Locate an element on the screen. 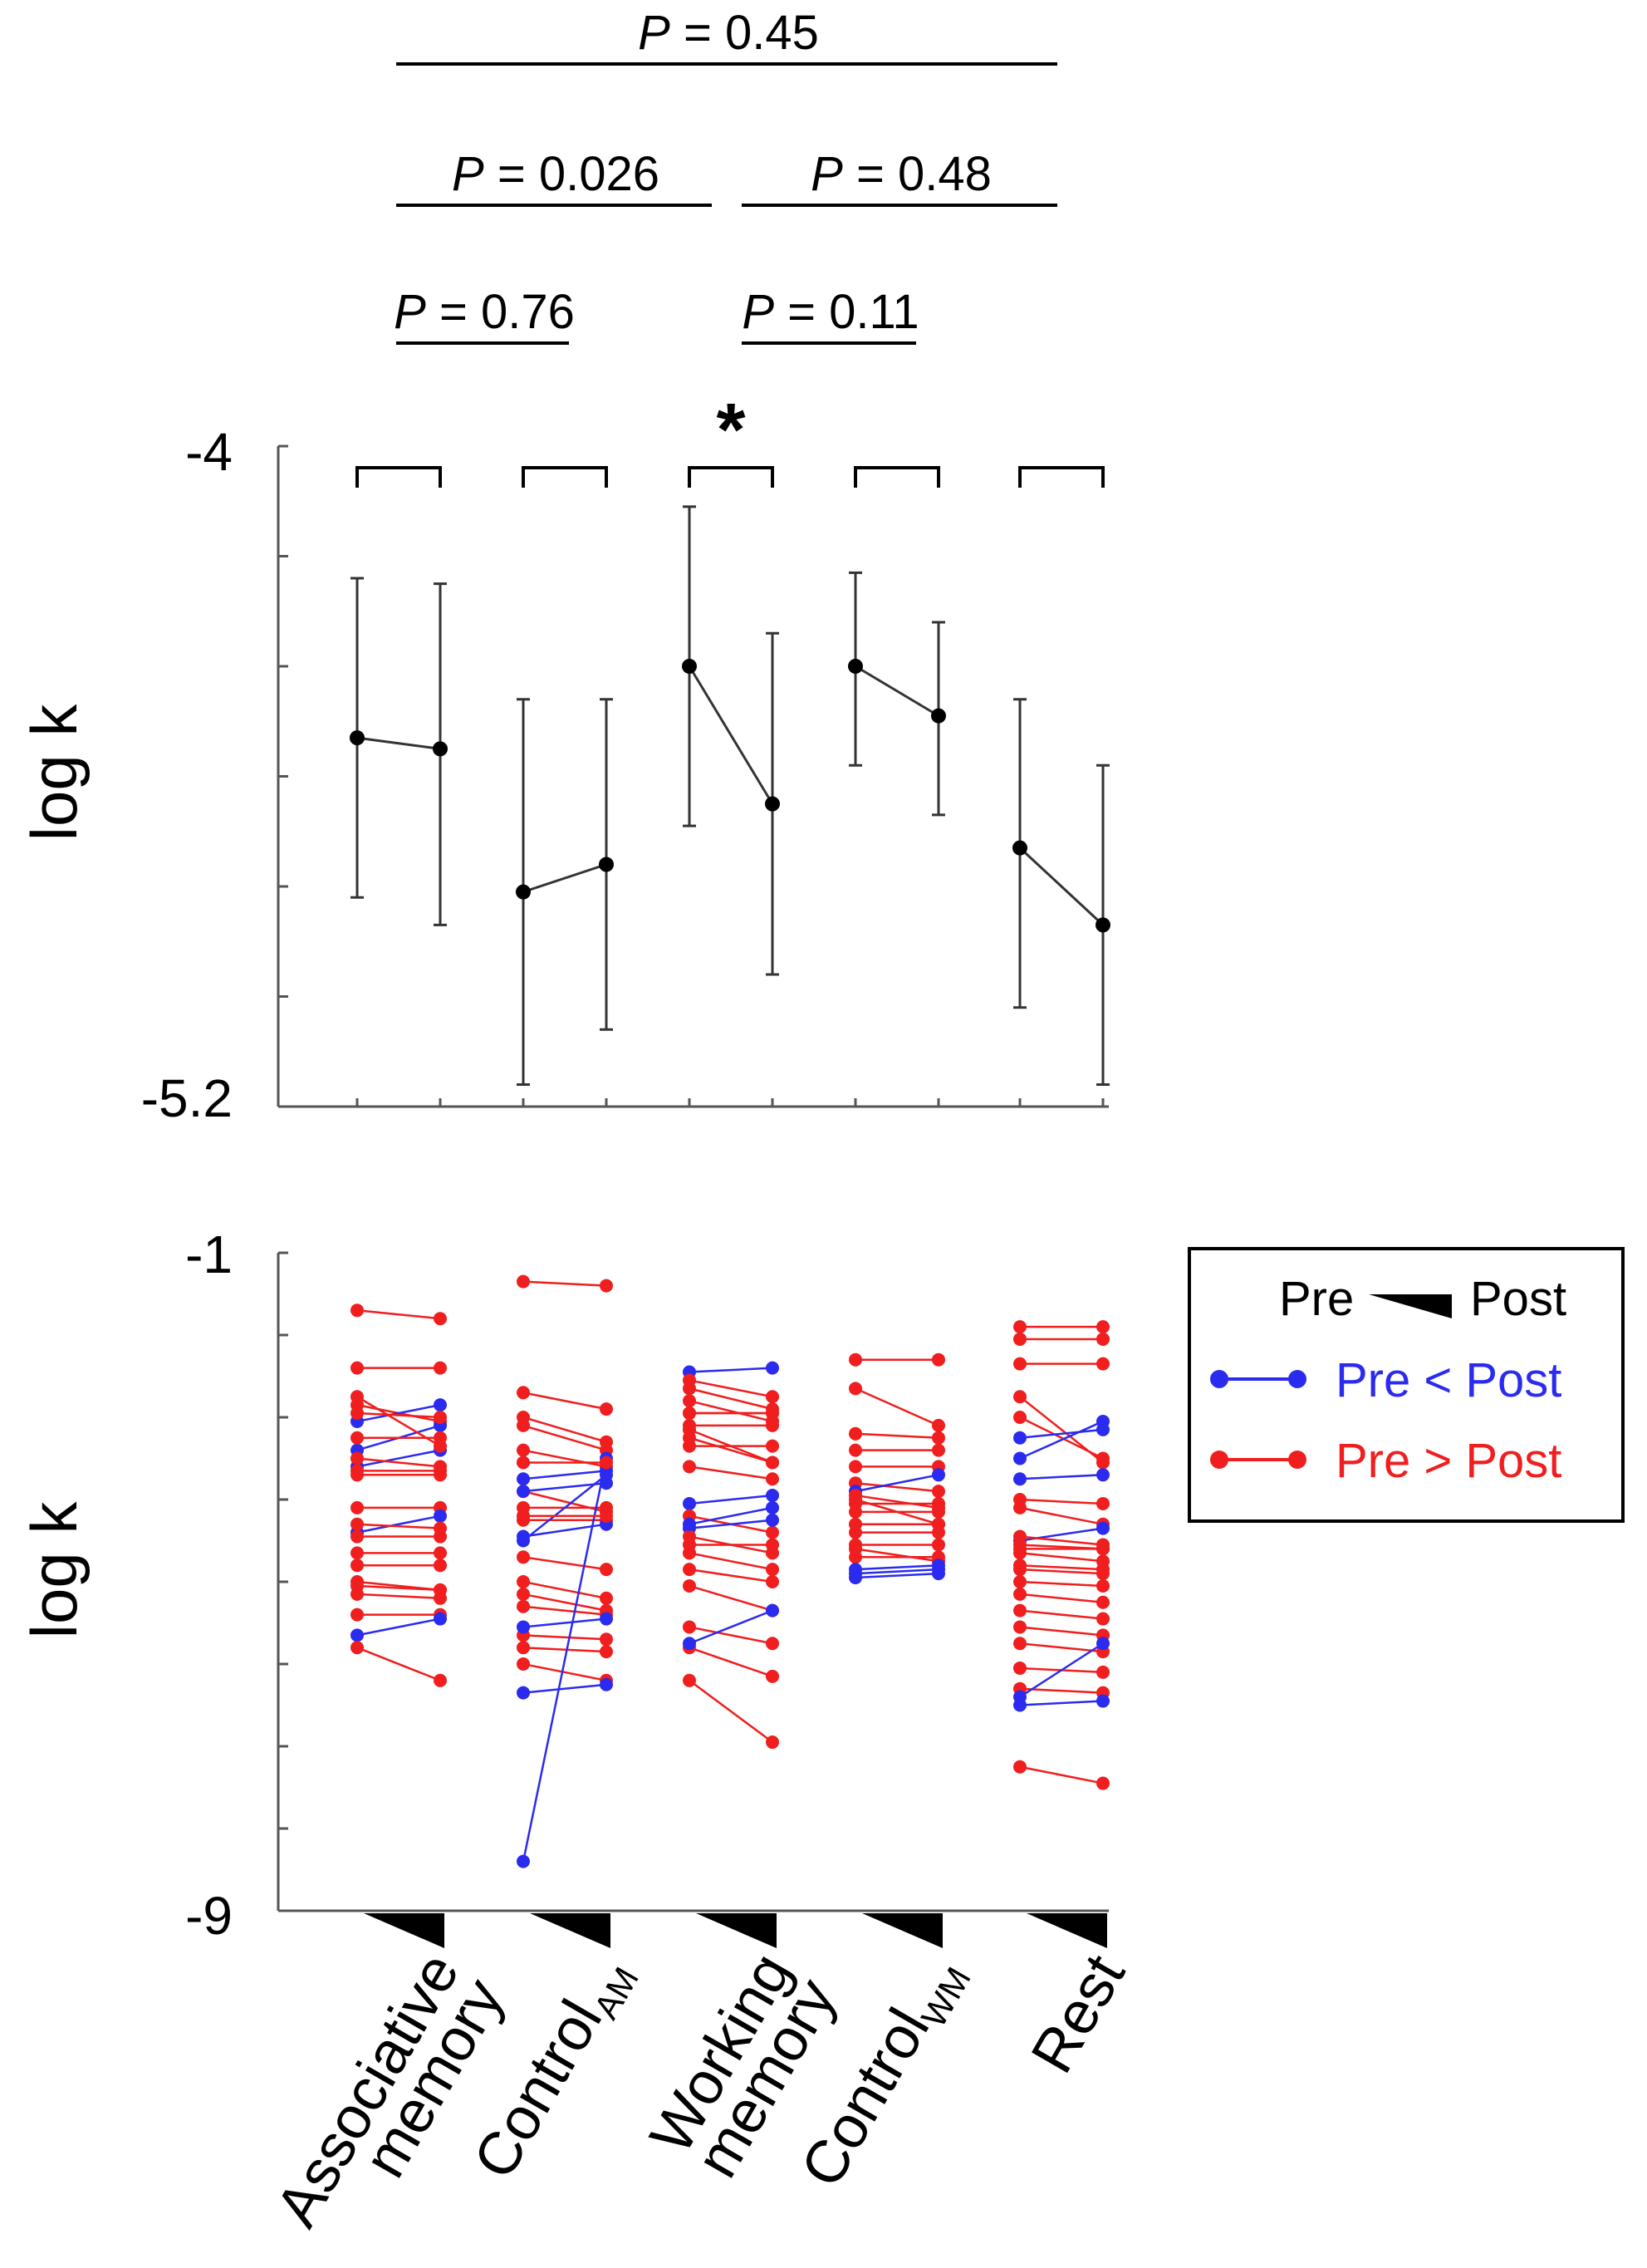 This screenshot has width=1647, height=2268. legend: Pre Post Pre < Post Pre > Post is located at coordinates (1406, 1385).